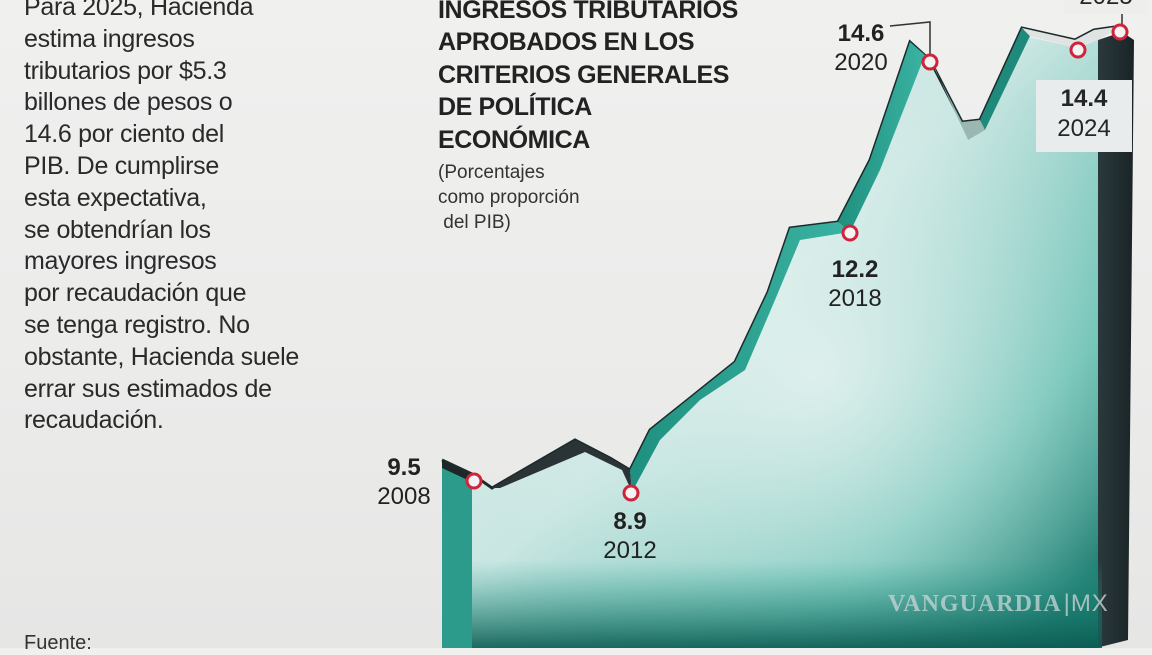 The height and width of the screenshot is (655, 1152). I want to click on title-line: CRITERIOS GENERALES, so click(584, 74).